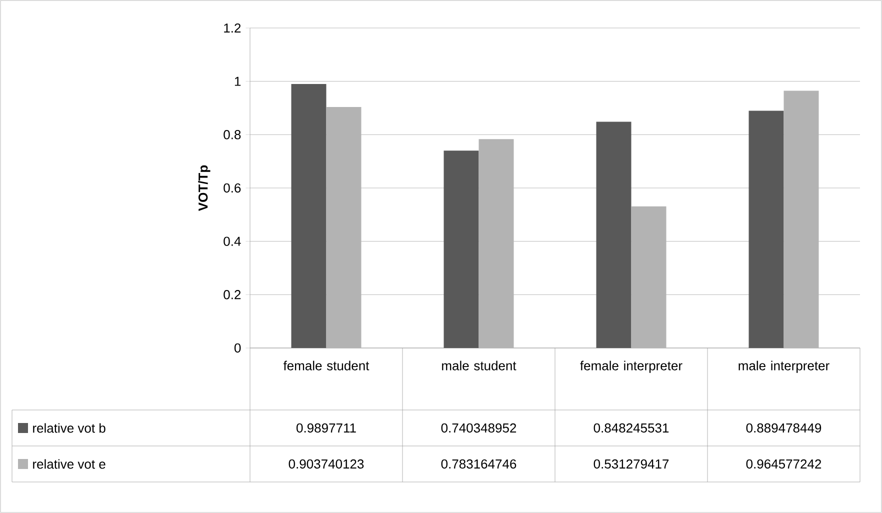 This screenshot has width=882, height=513. Describe the element at coordinates (784, 428) in the screenshot. I see `data-label: 0.889478449` at that location.